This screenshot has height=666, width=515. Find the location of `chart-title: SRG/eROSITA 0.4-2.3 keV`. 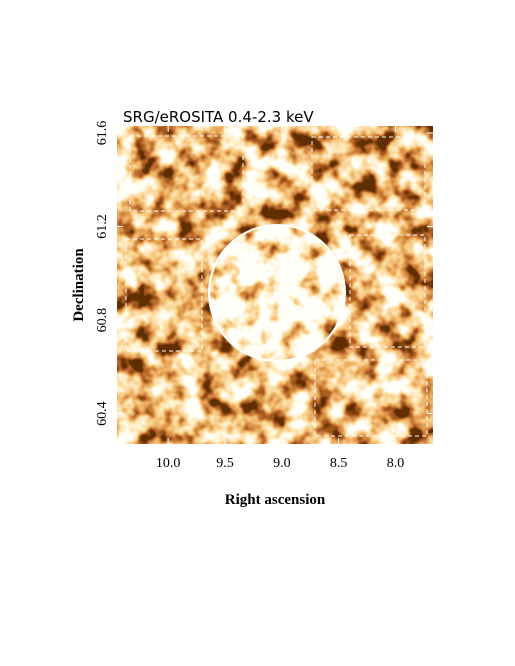

chart-title: SRG/eROSITA 0.4-2.3 keV is located at coordinates (218, 117).